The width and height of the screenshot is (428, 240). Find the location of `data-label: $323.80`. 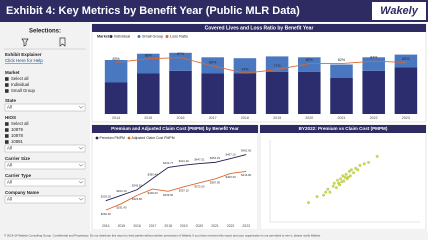

data-label: $323.80 is located at coordinates (137, 199).